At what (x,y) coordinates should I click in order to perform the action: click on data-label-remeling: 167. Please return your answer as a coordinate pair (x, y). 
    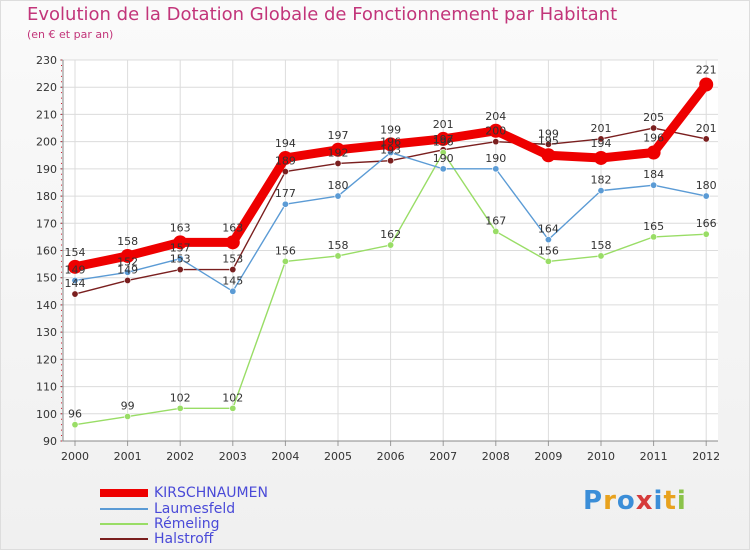
    Looking at the image, I should click on (495, 220).